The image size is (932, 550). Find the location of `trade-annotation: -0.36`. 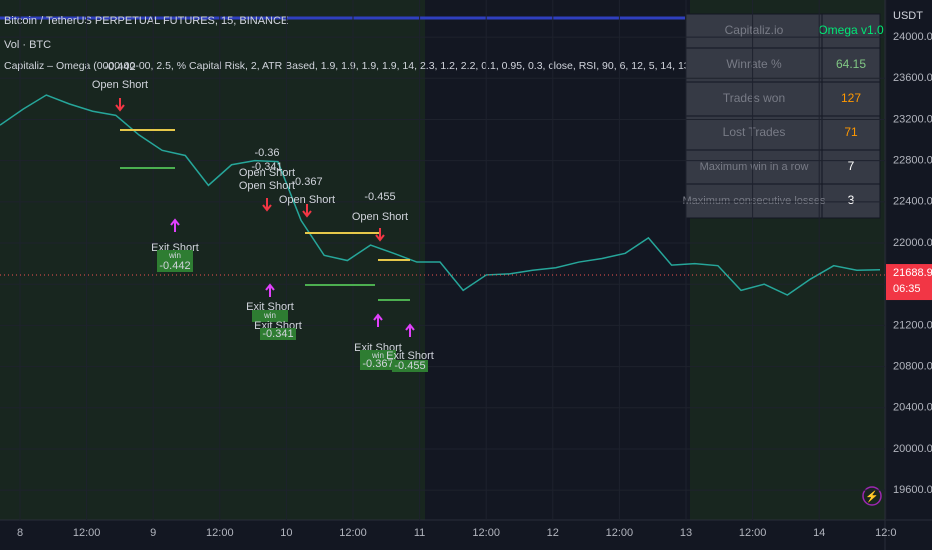

trade-annotation: -0.36 is located at coordinates (266, 153).